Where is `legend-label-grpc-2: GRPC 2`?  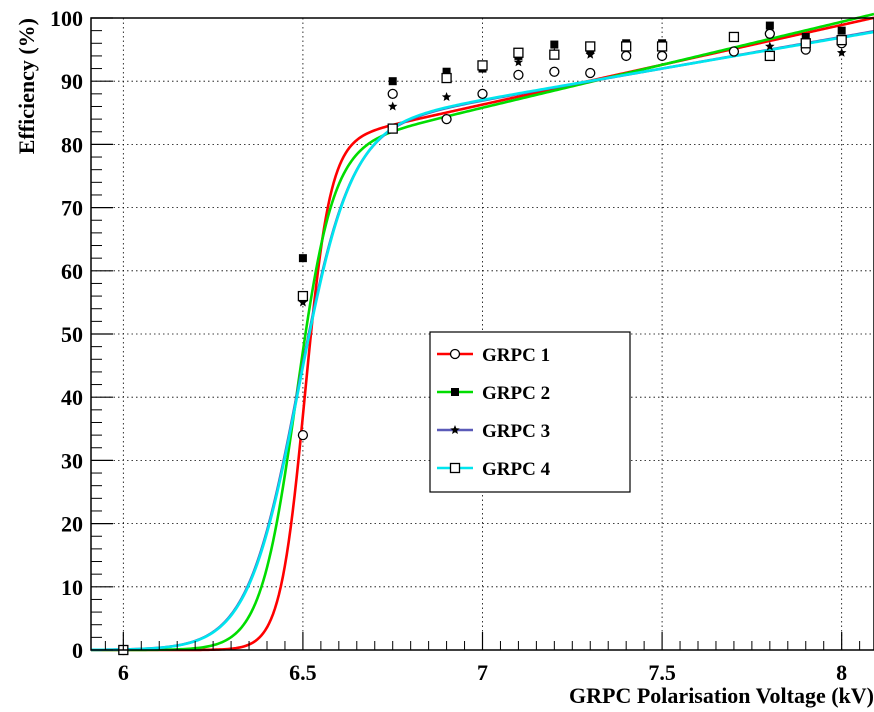
legend-label-grpc-2: GRPC 2 is located at coordinates (516, 393).